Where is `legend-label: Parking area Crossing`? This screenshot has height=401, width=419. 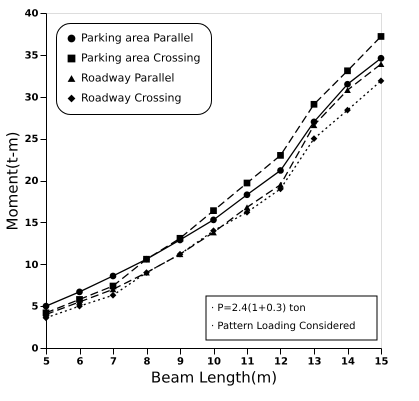 legend-label: Parking area Crossing is located at coordinates (140, 58).